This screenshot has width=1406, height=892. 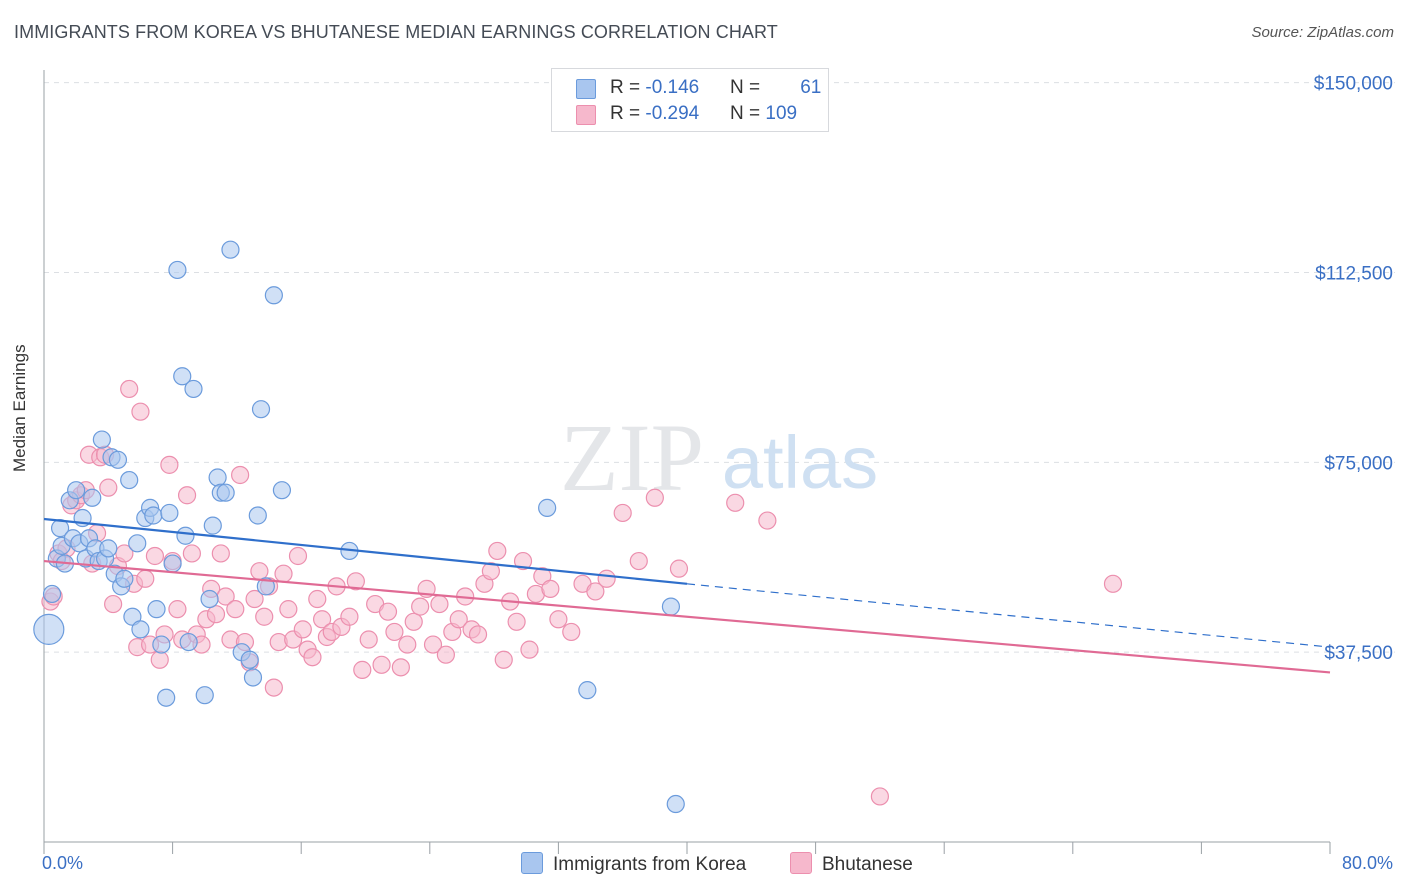 I want to click on watermark-zip: ZIP, so click(x=632, y=457).